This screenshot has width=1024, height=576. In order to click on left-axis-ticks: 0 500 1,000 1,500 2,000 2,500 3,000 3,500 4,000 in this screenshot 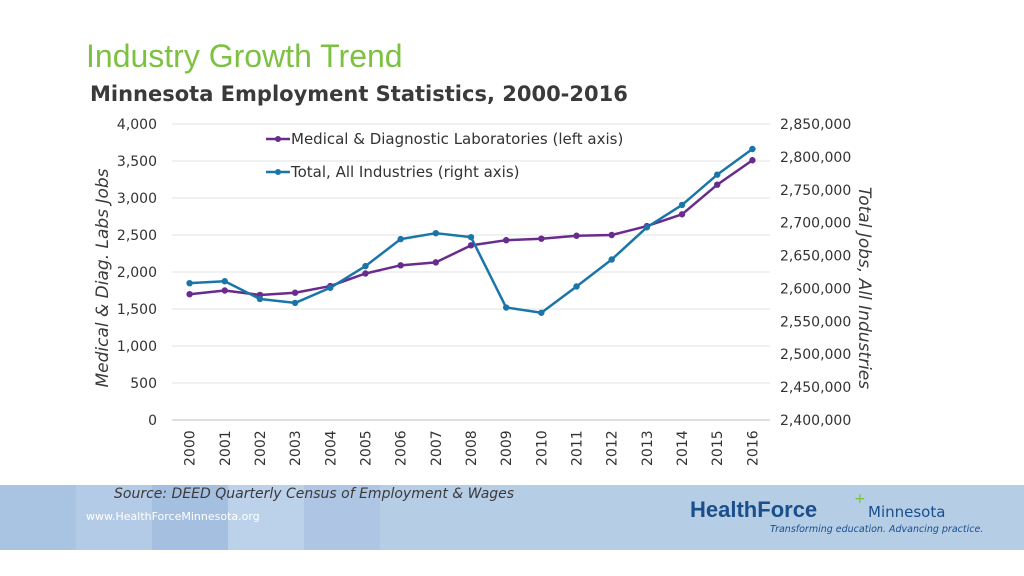, I will do `click(137, 273)`.